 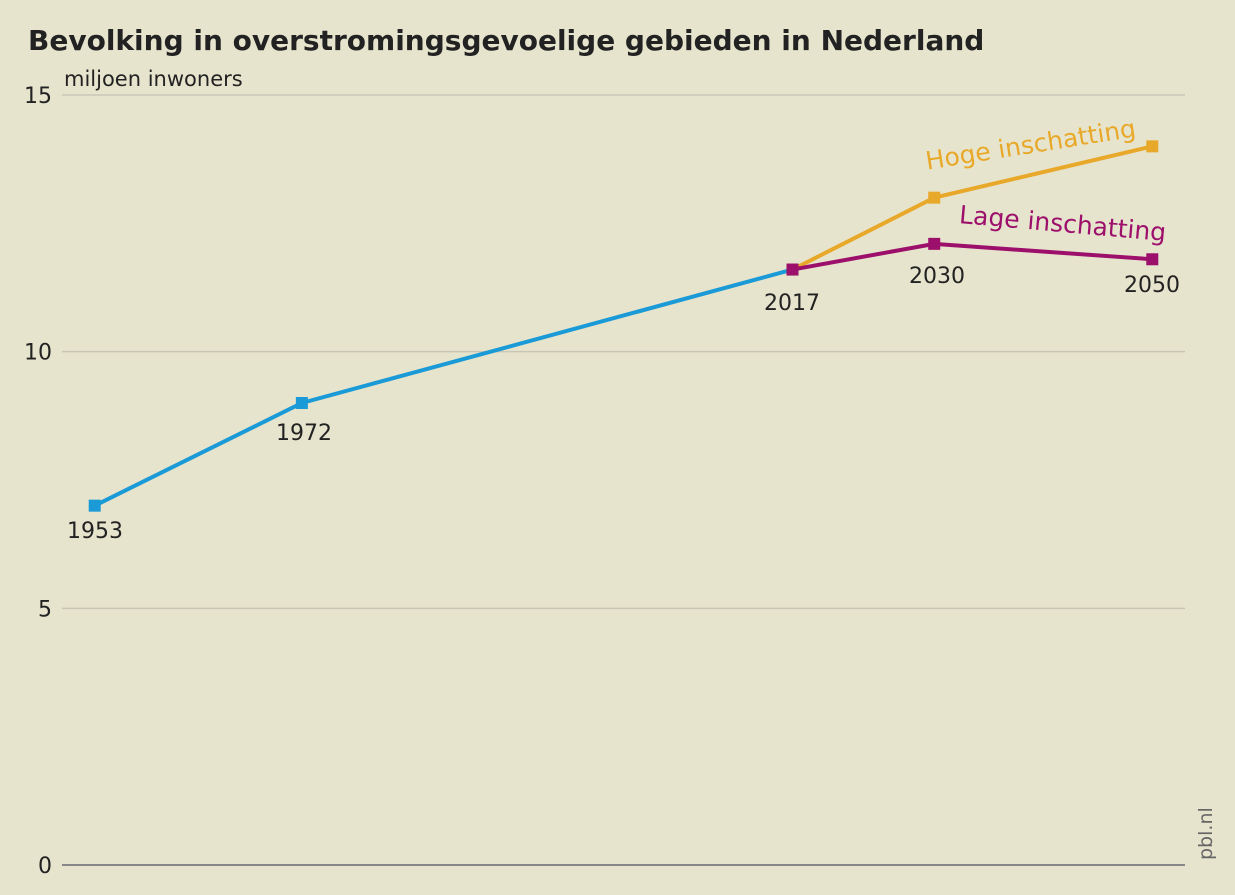 What do you see at coordinates (937, 276) in the screenshot?
I see `point-label: 2030` at bounding box center [937, 276].